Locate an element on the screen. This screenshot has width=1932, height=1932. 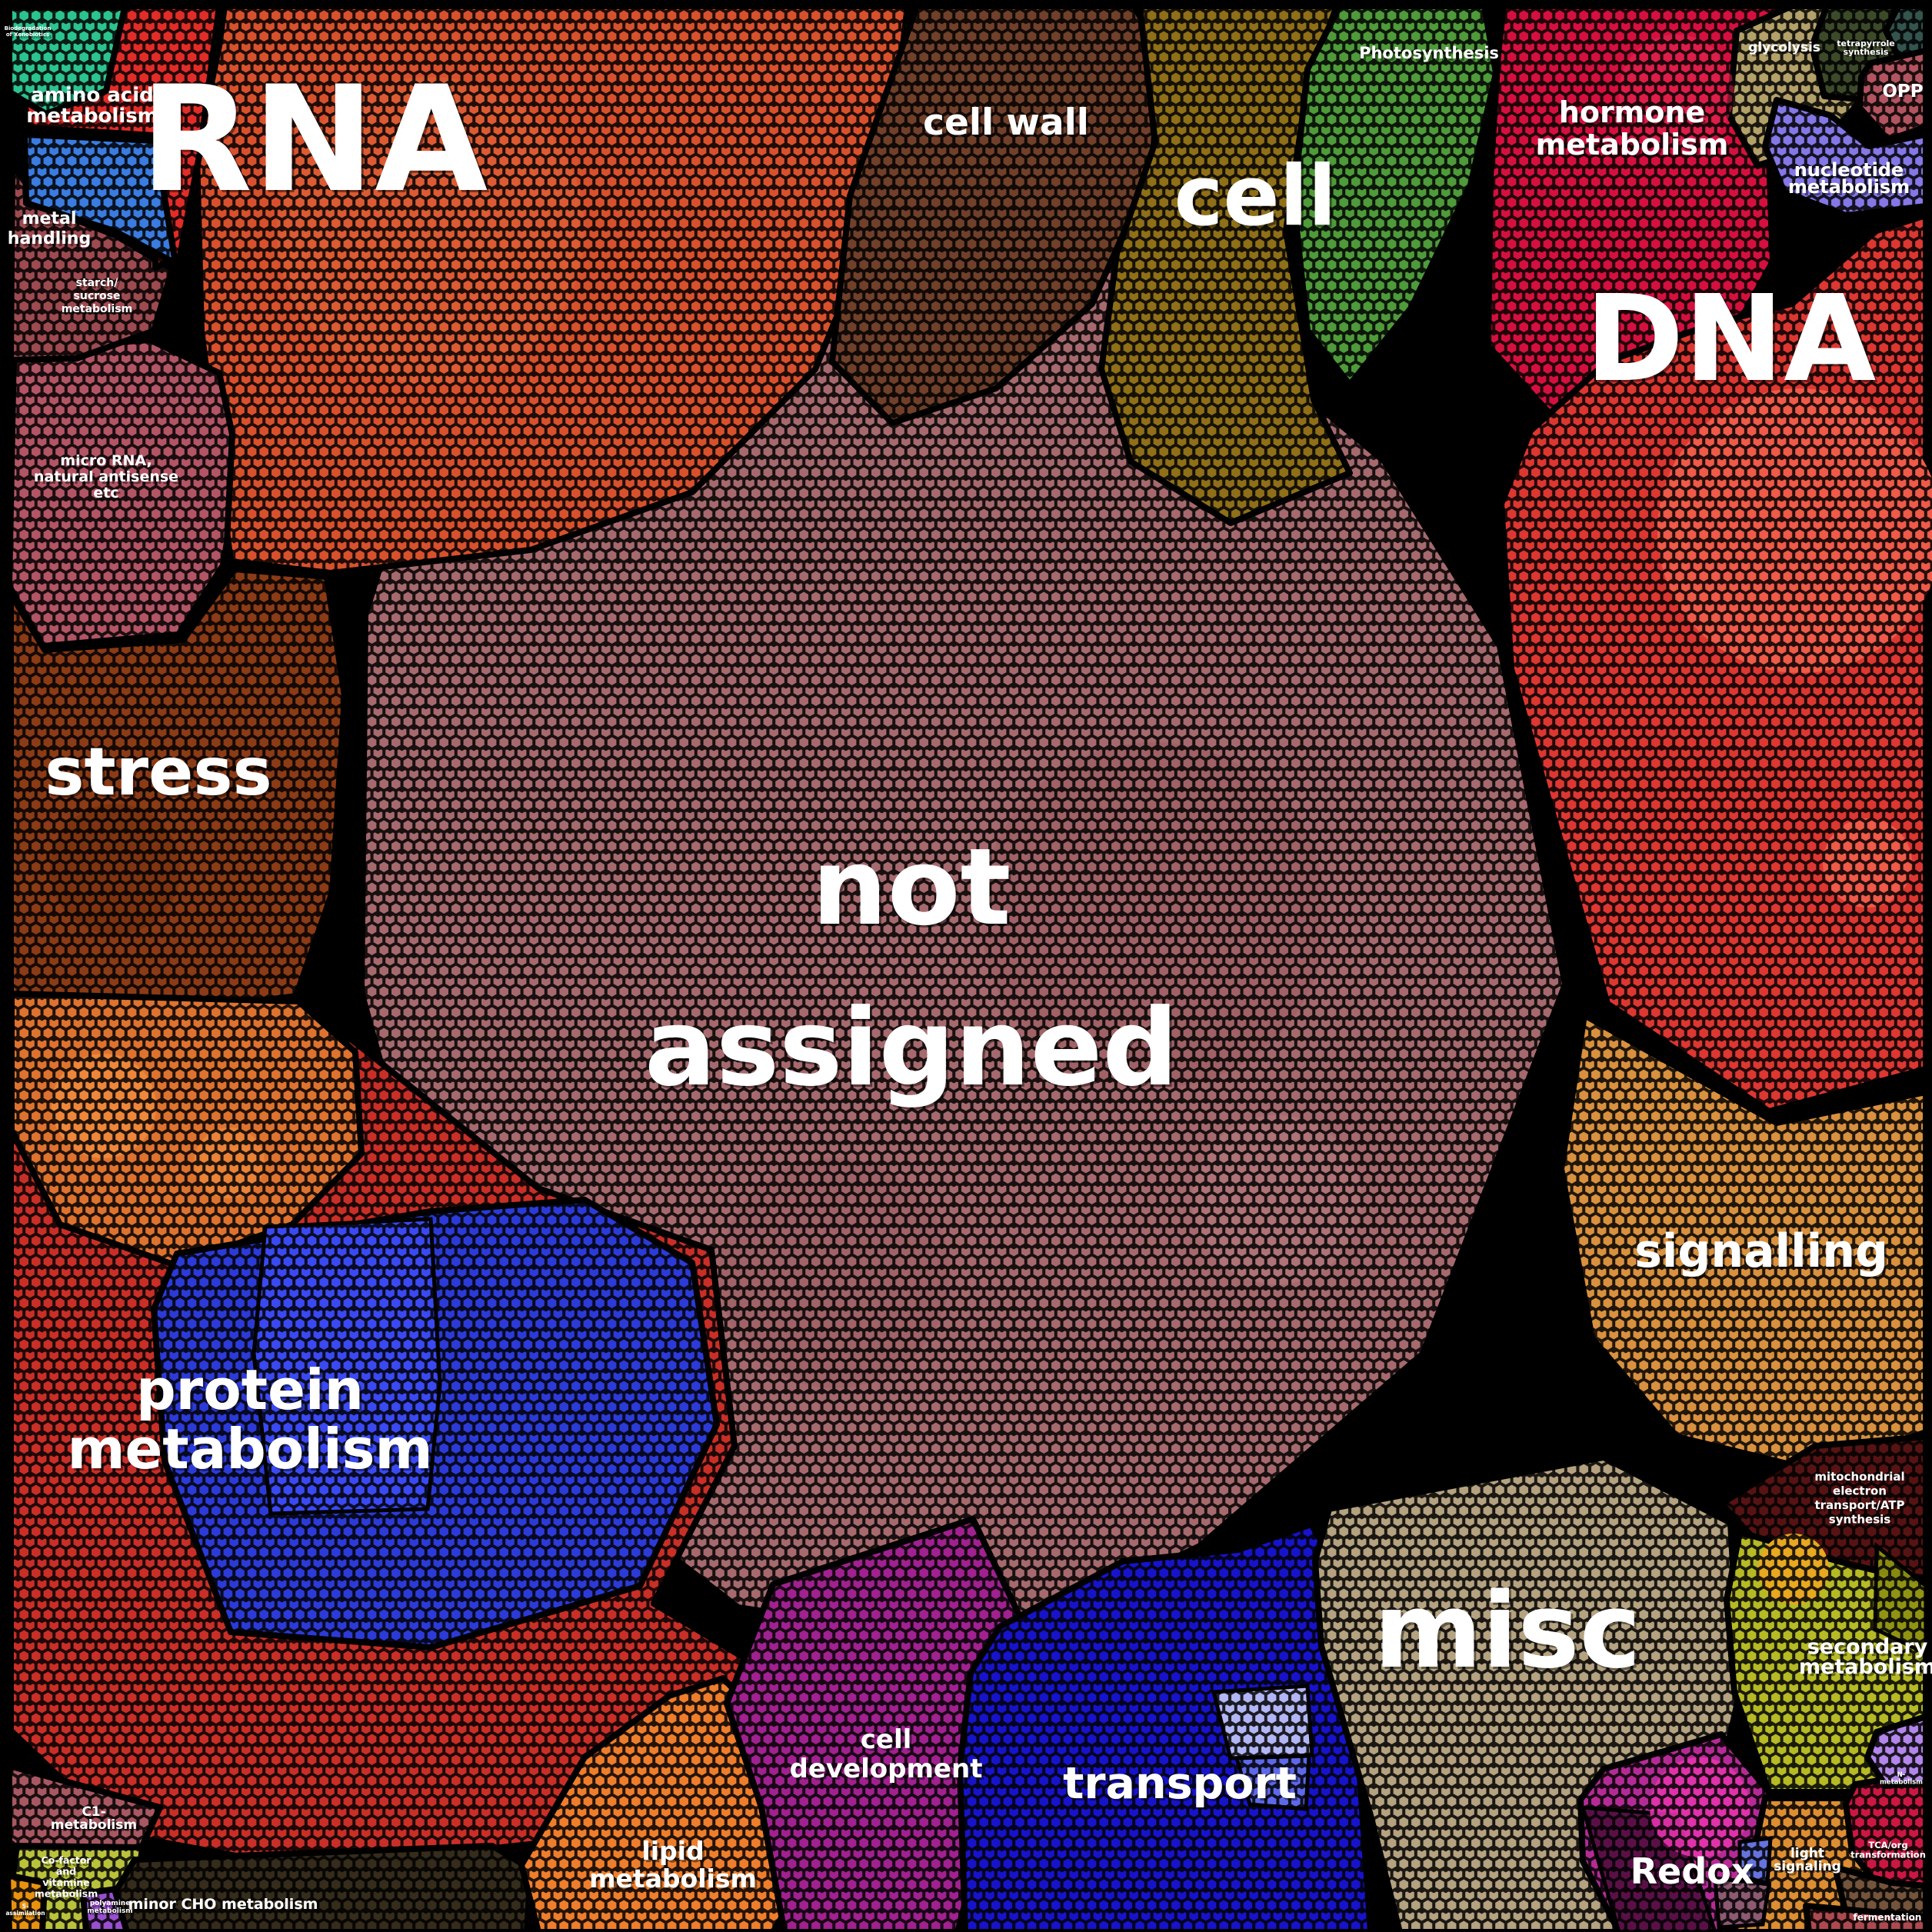
label-transport: transport is located at coordinates (1180, 1783).